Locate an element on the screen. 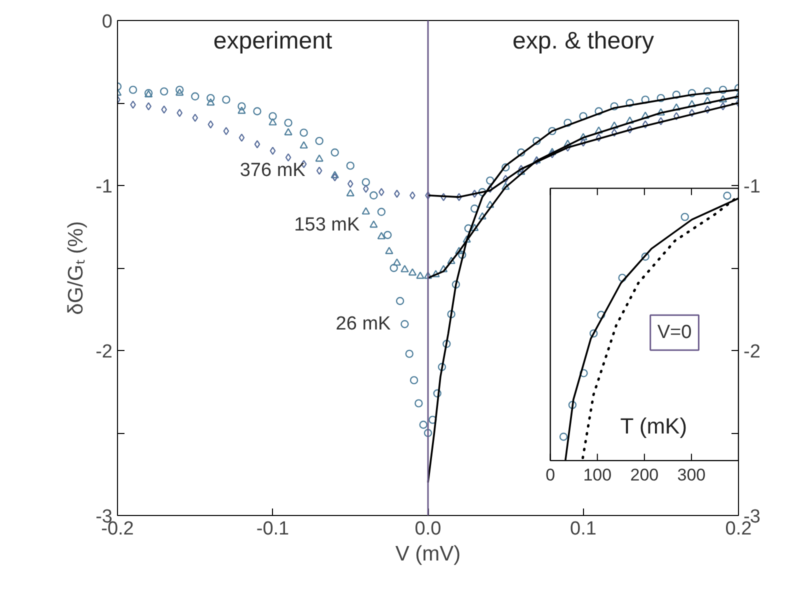 The height and width of the screenshot is (601, 795). series-label: 26 mK is located at coordinates (364, 324).